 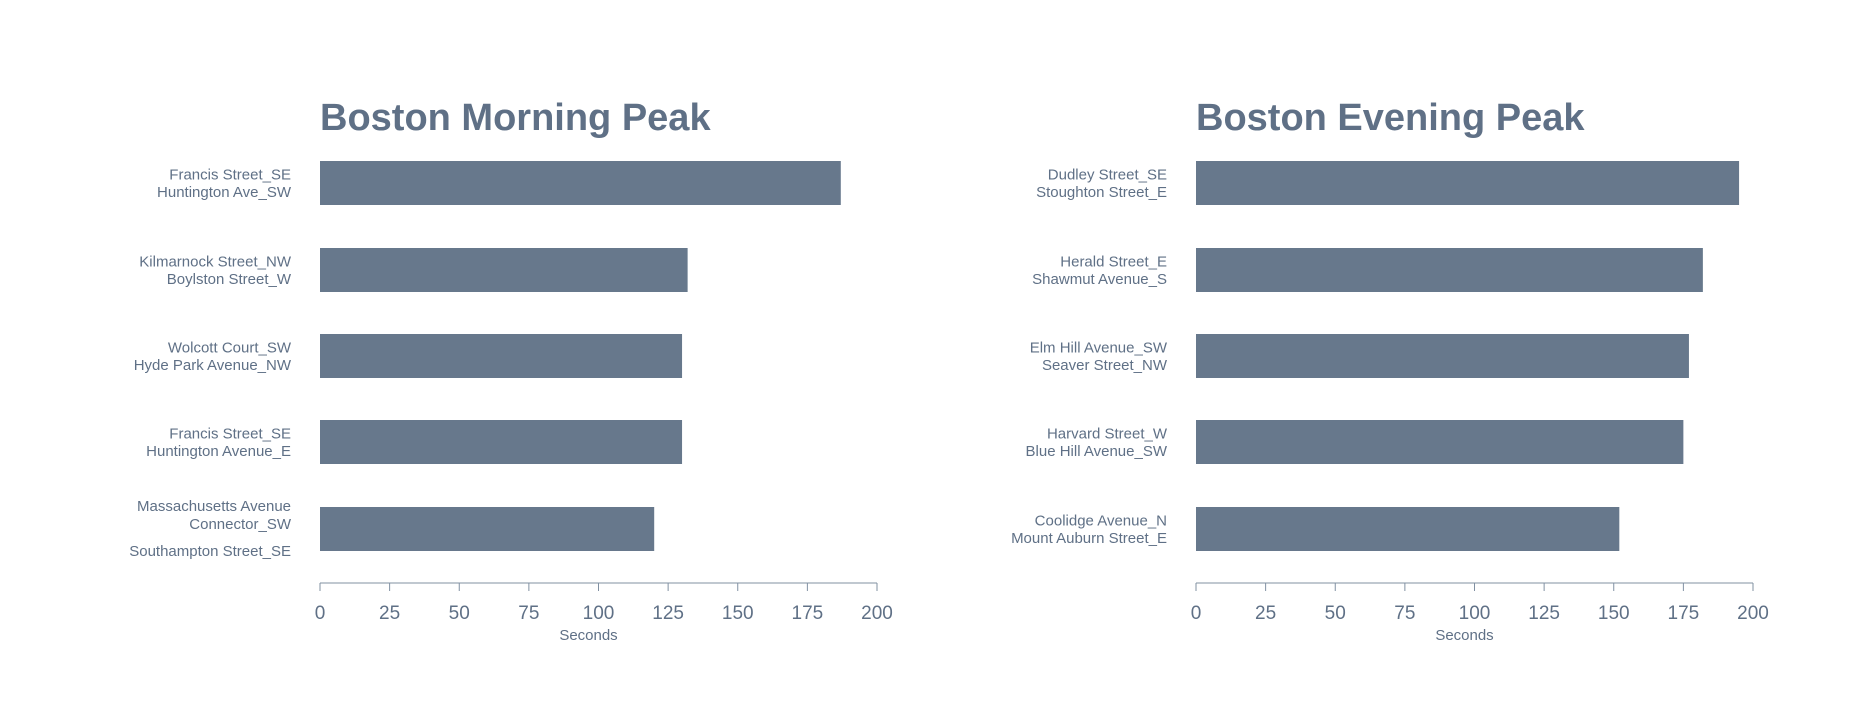 I want to click on chart-title: Boston Morning Peak, so click(x=515, y=118).